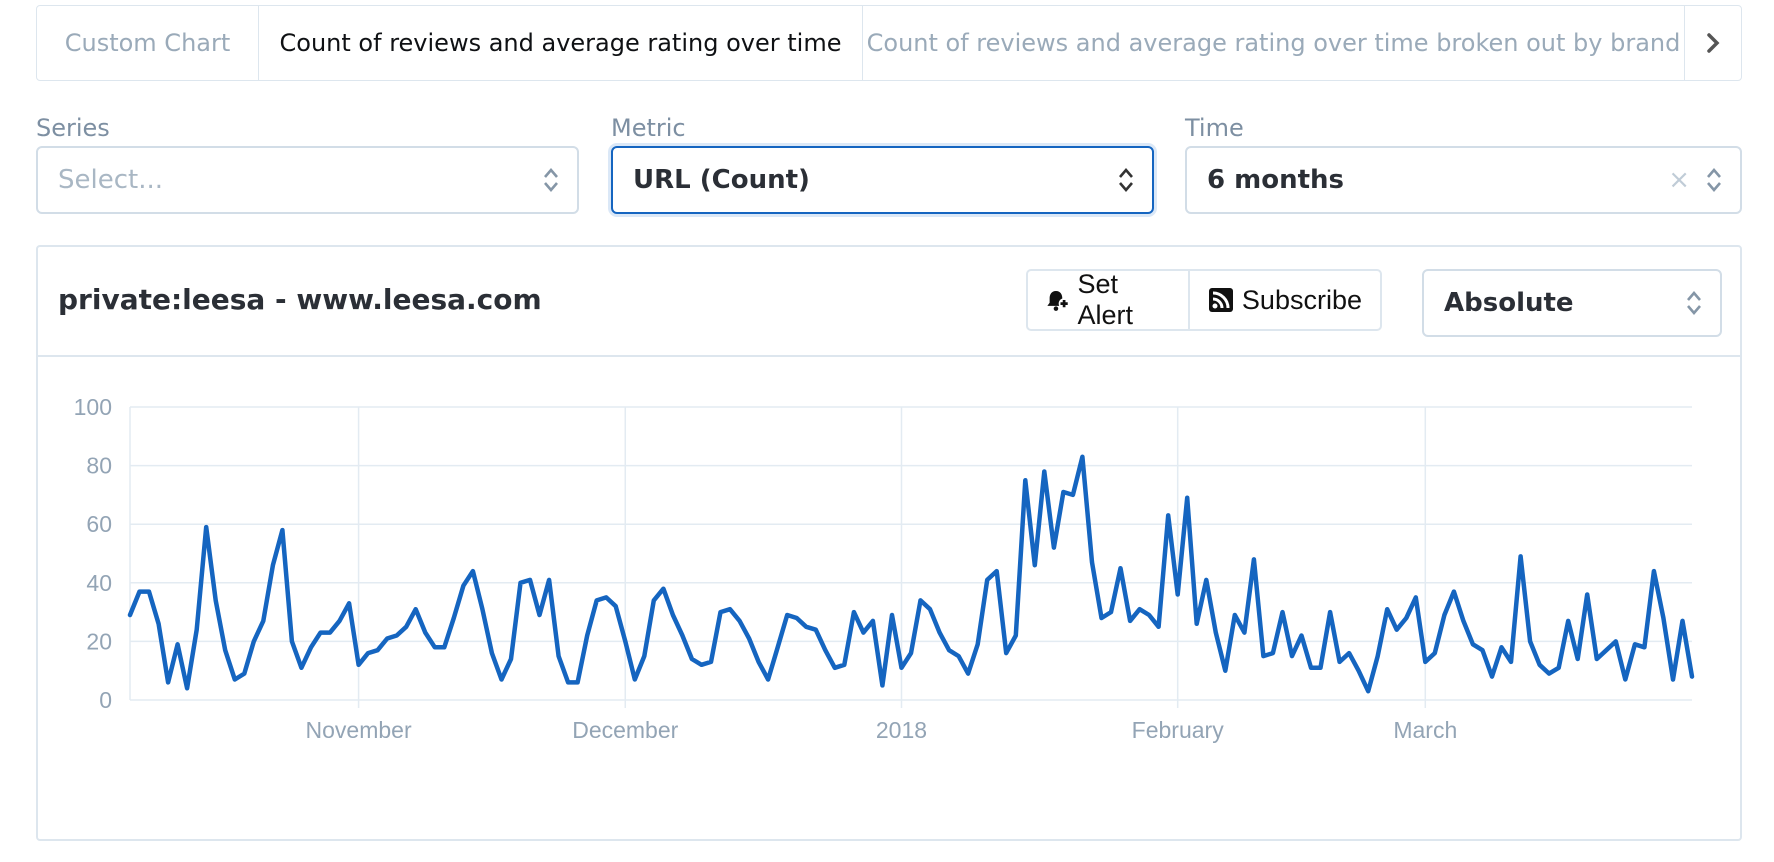  Describe the element at coordinates (1509, 303) in the screenshot. I see `scale-value: Absolute` at that location.